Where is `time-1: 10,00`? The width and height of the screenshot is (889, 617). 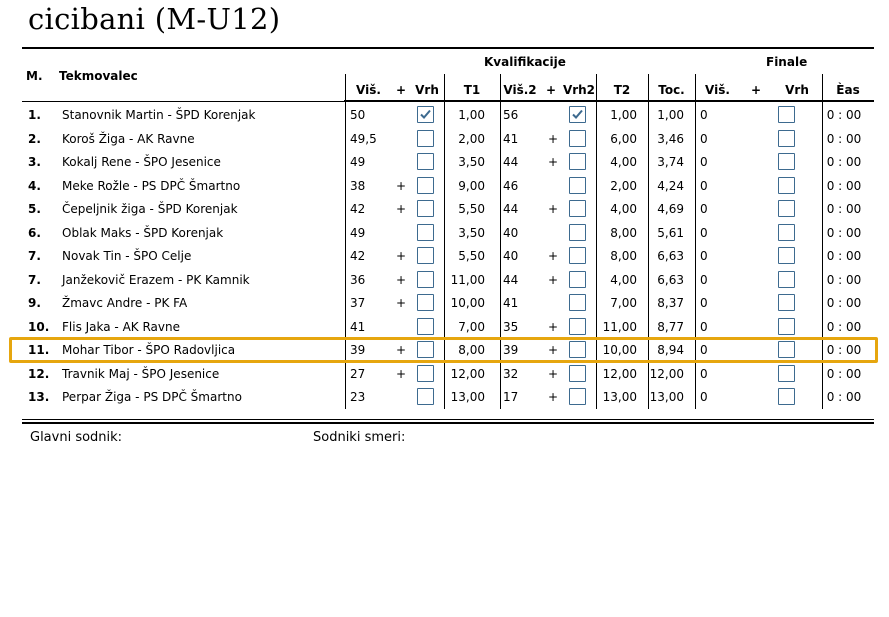 time-1: 10,00 is located at coordinates (467, 303).